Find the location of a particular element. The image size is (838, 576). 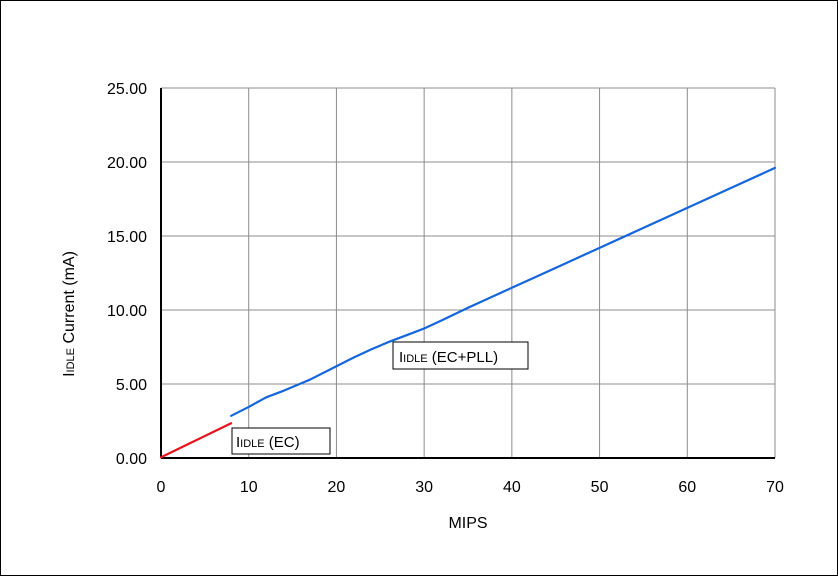

x-axis-title: MIPS is located at coordinates (467, 523).